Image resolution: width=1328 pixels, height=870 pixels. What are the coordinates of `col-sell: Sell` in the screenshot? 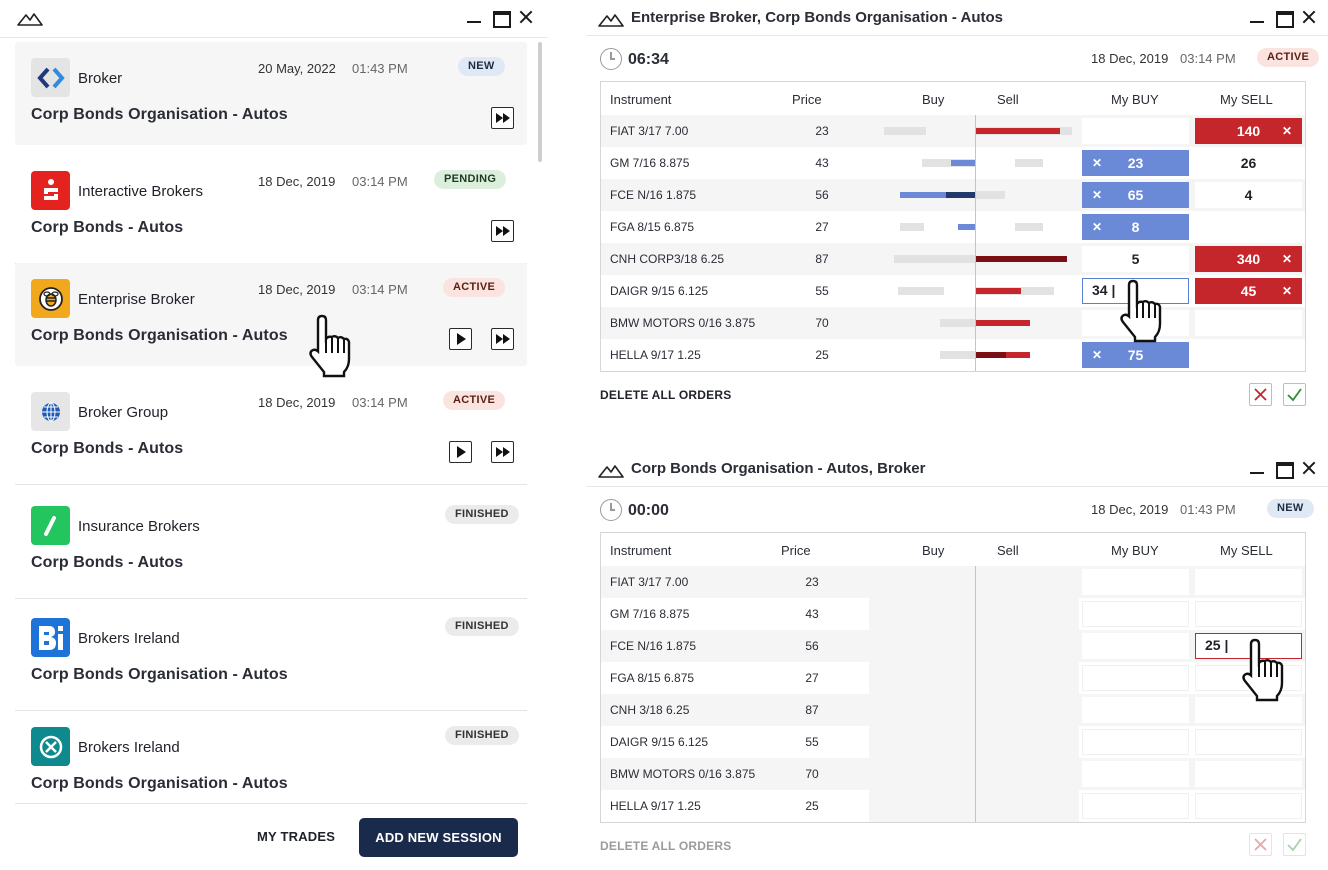 It's located at (1008, 550).